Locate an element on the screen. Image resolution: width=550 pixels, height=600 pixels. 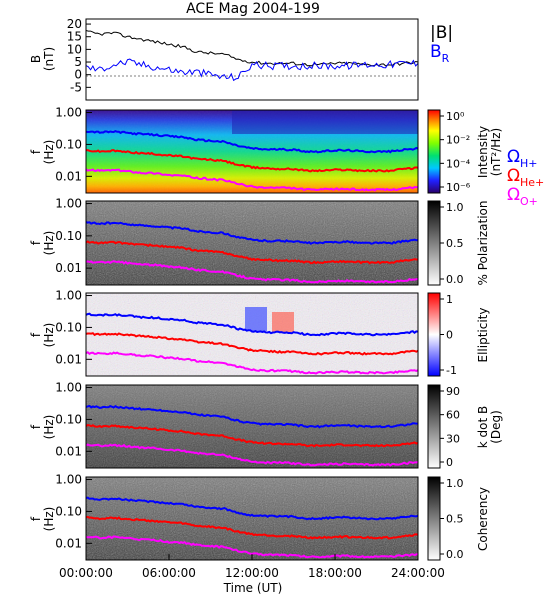
field-ylabel: B is located at coordinates (36, 59).